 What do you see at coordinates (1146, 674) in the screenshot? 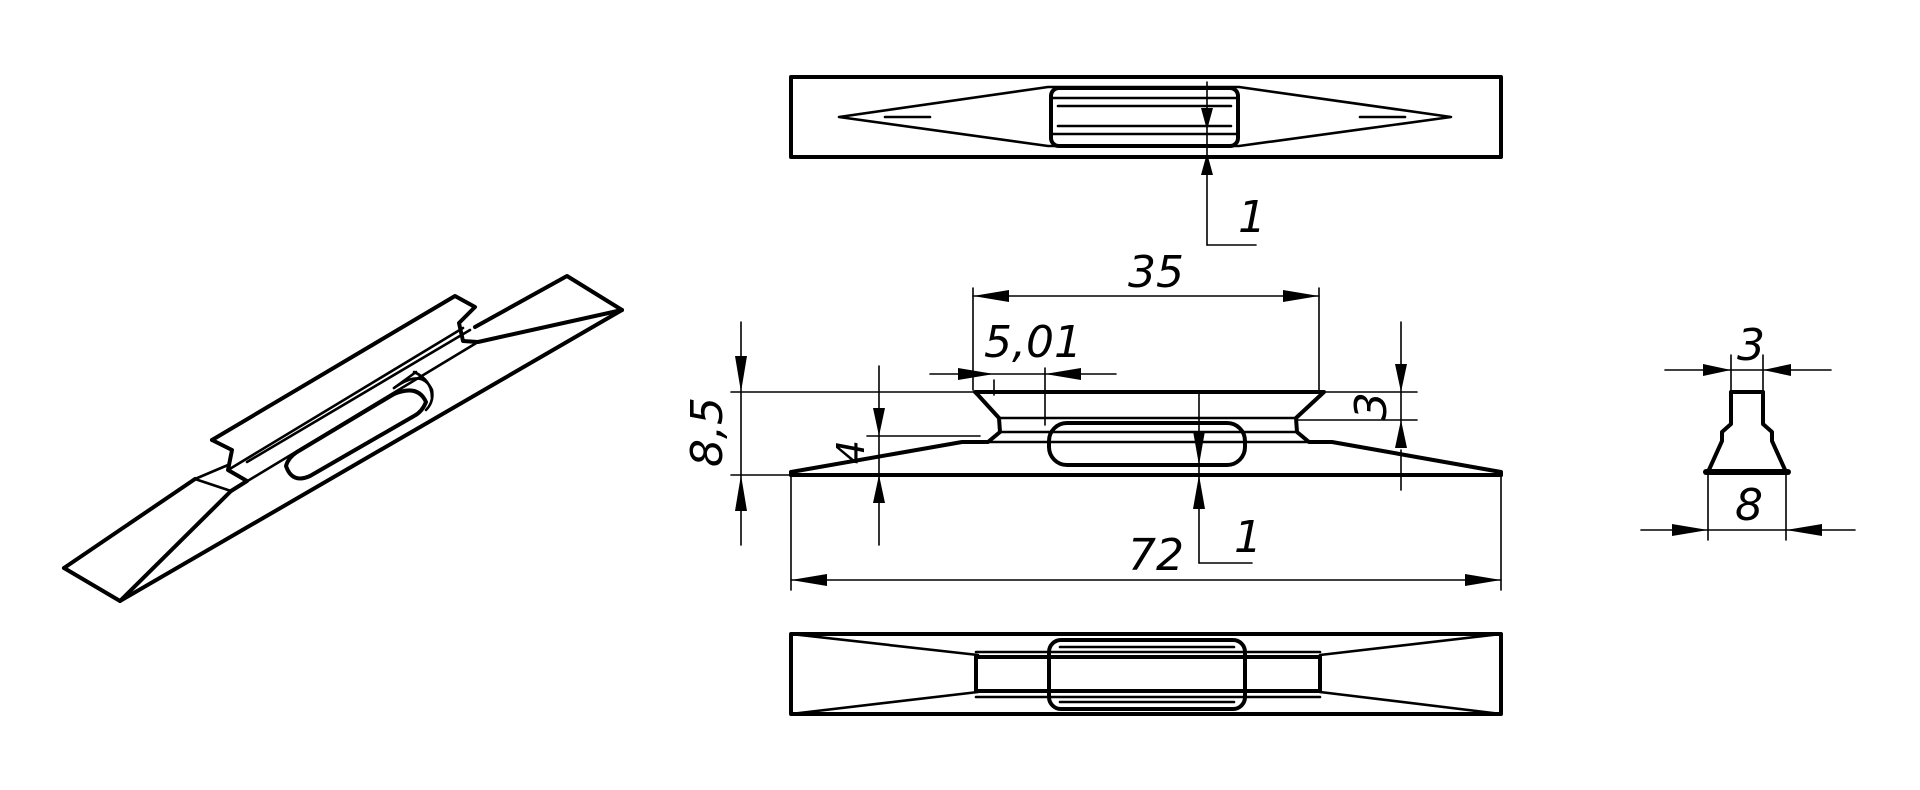
I see `bottom-view` at bounding box center [1146, 674].